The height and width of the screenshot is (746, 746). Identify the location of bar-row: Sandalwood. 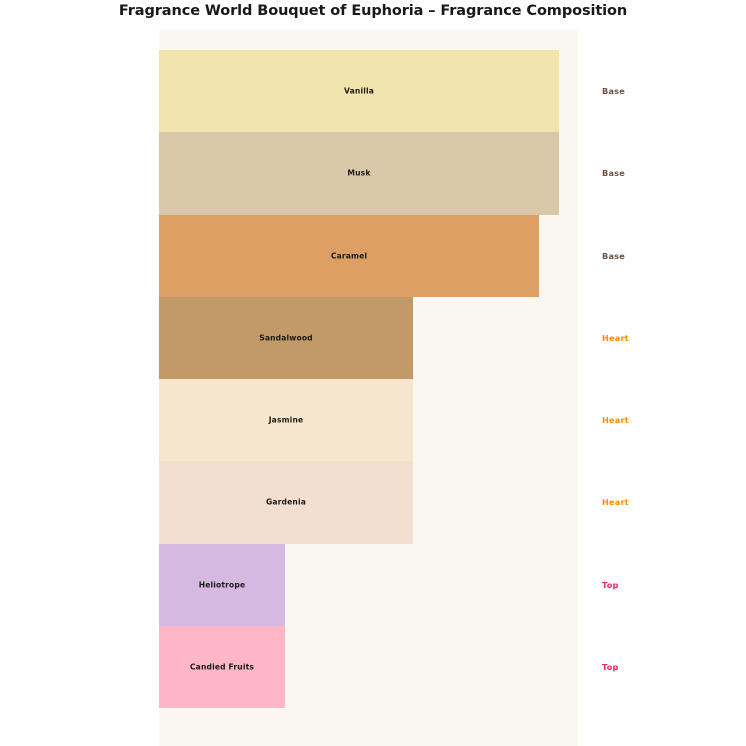
(369, 337).